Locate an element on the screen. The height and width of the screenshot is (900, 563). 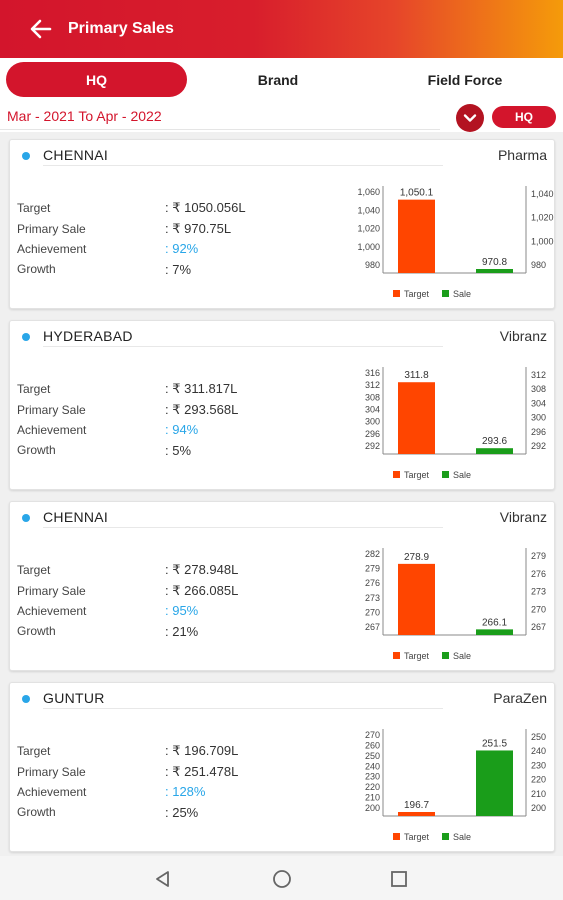
tab-hq: HQ is located at coordinates (96, 79).